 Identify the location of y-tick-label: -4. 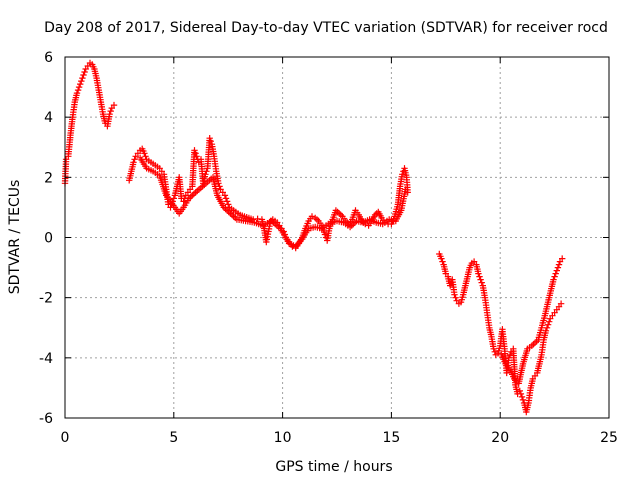
(46, 359).